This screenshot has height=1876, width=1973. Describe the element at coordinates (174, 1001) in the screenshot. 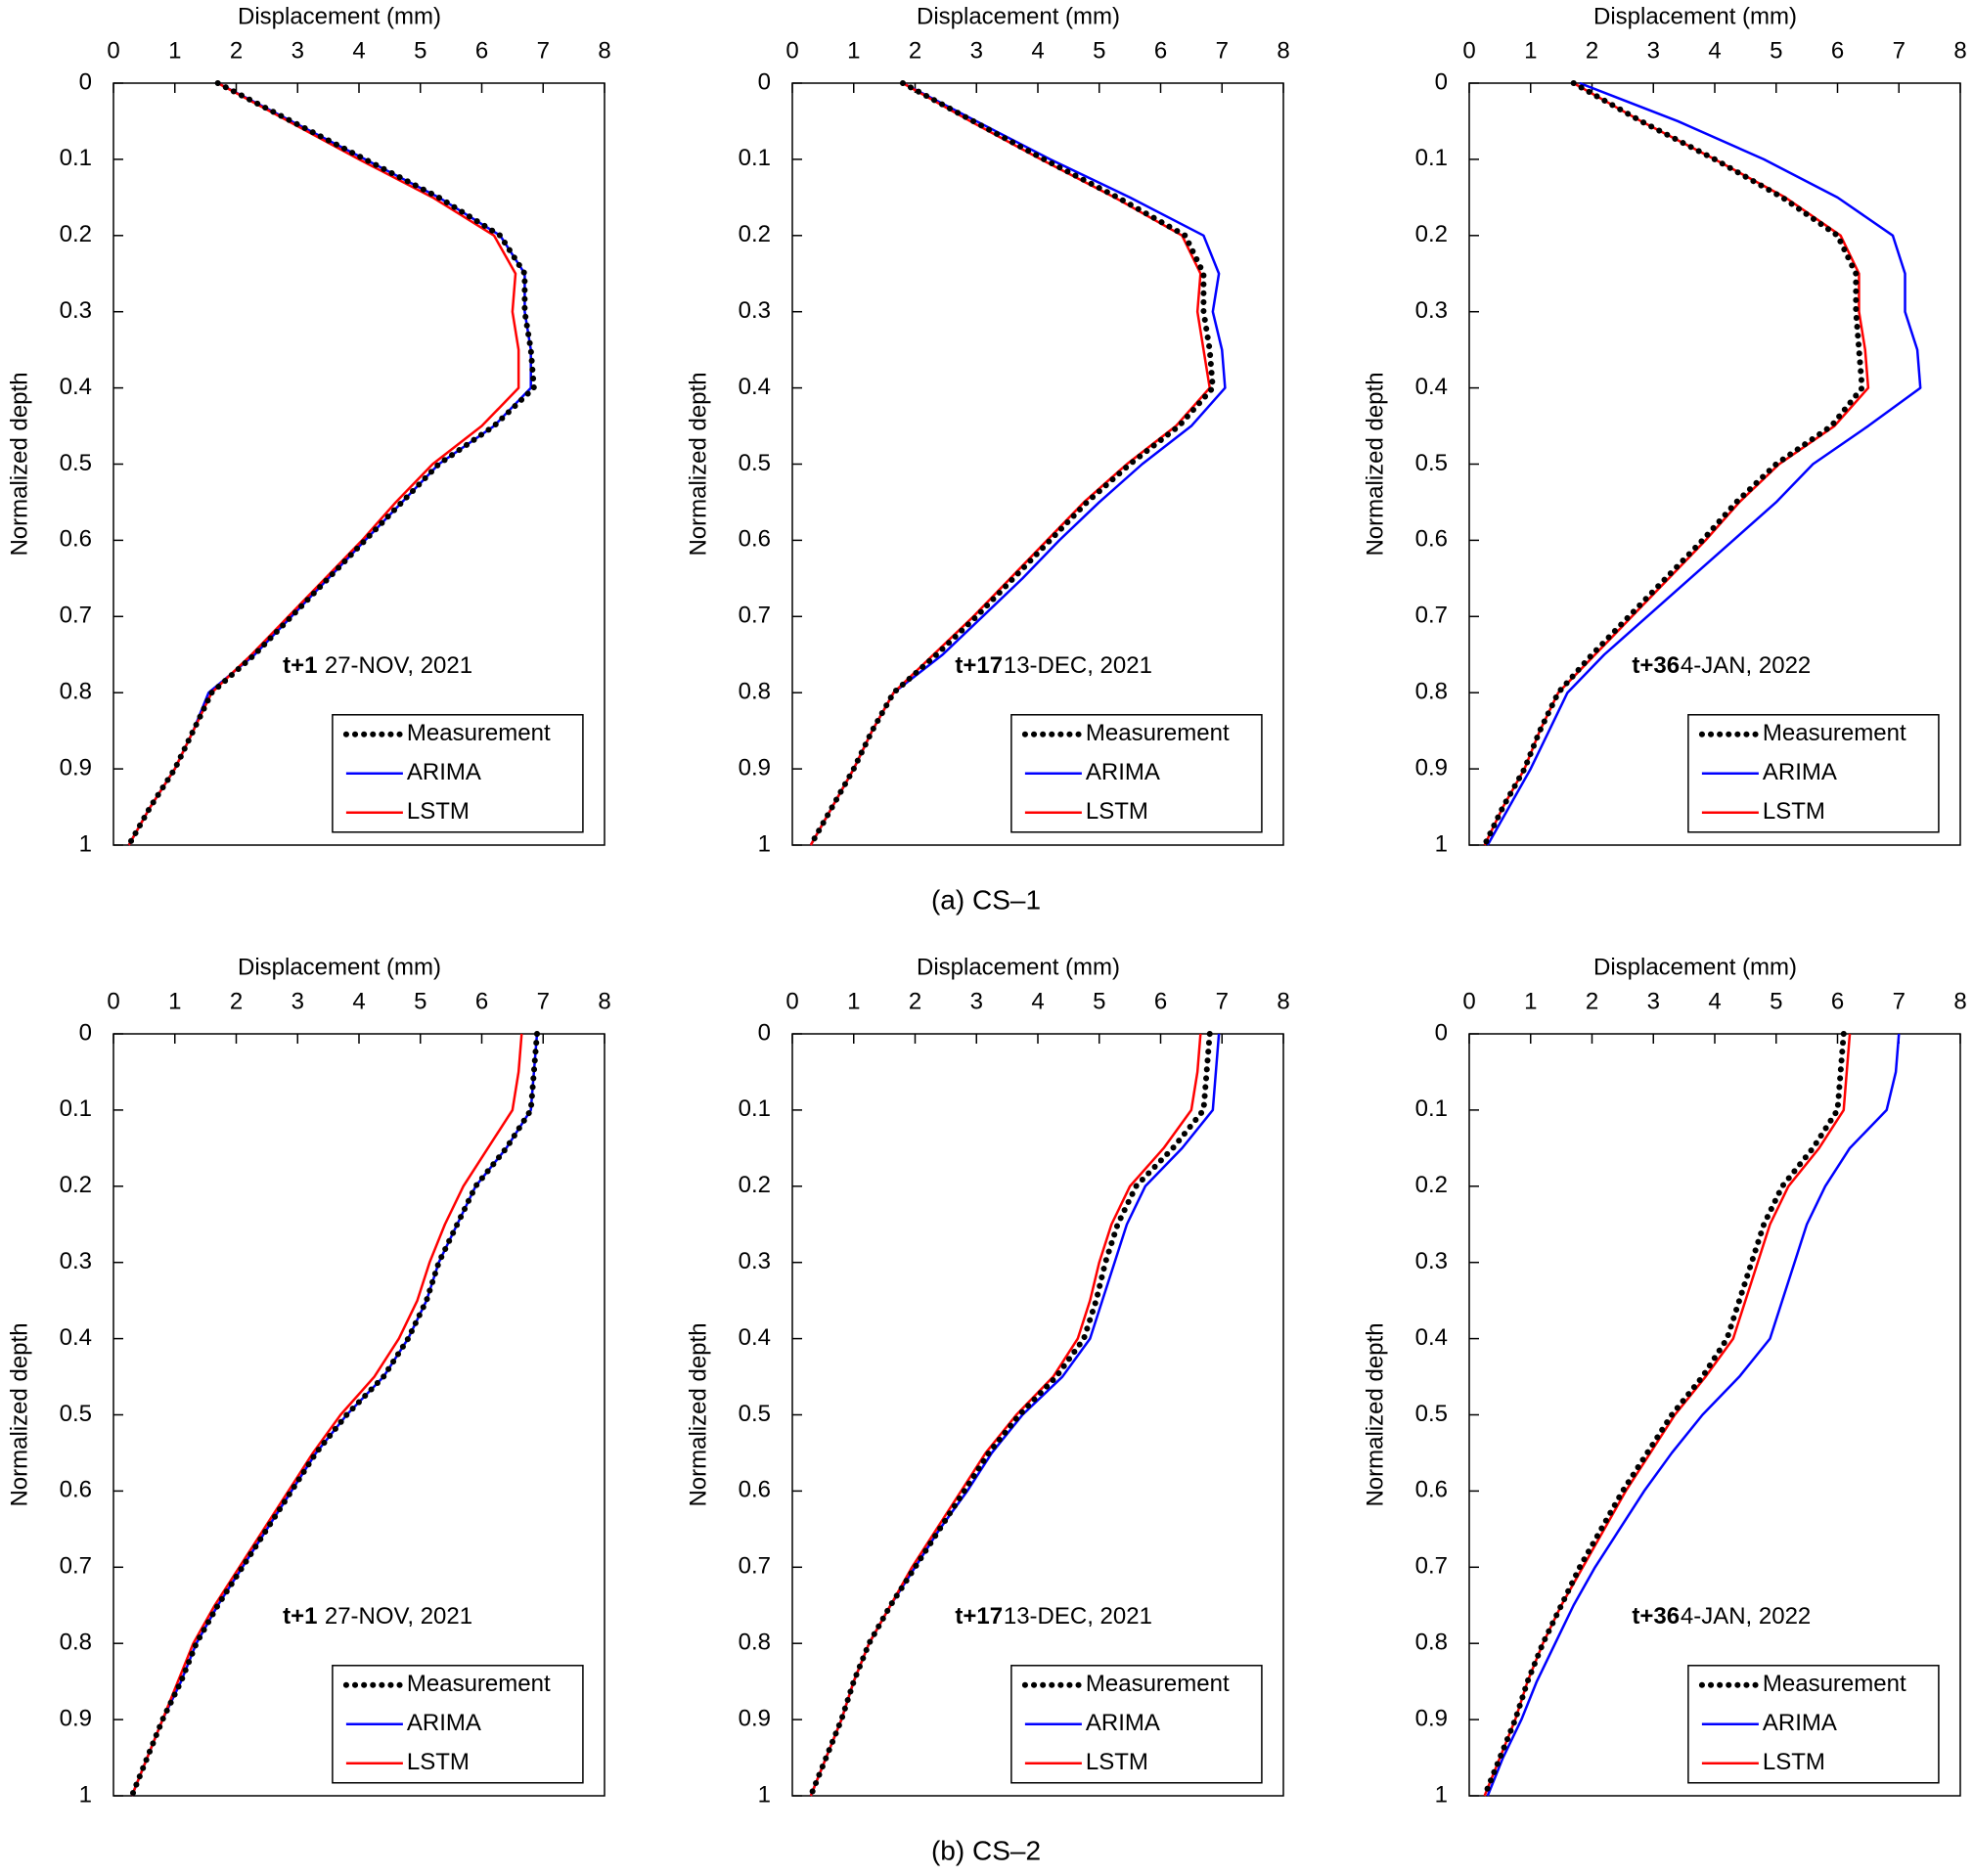

I see `x-tick-label: 1` at that location.